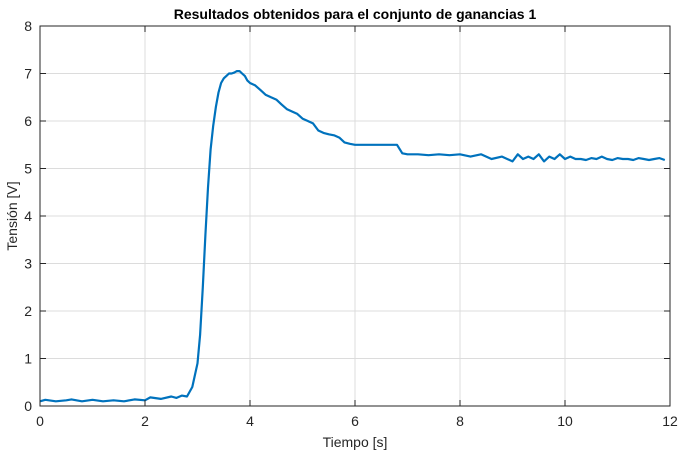 Image resolution: width=680 pixels, height=454 pixels. What do you see at coordinates (28, 311) in the screenshot?
I see `y-tick-label: 2` at bounding box center [28, 311].